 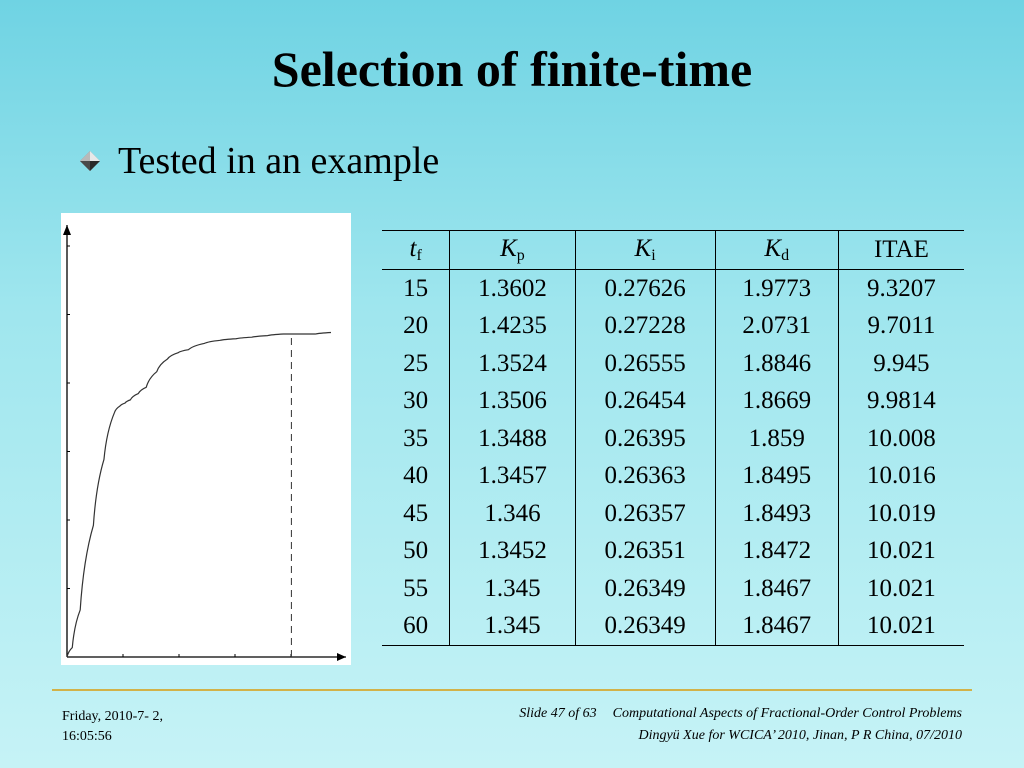 I want to click on table-row: 15 1.3602 0.27626 1.9773 9.3207, so click(x=673, y=288).